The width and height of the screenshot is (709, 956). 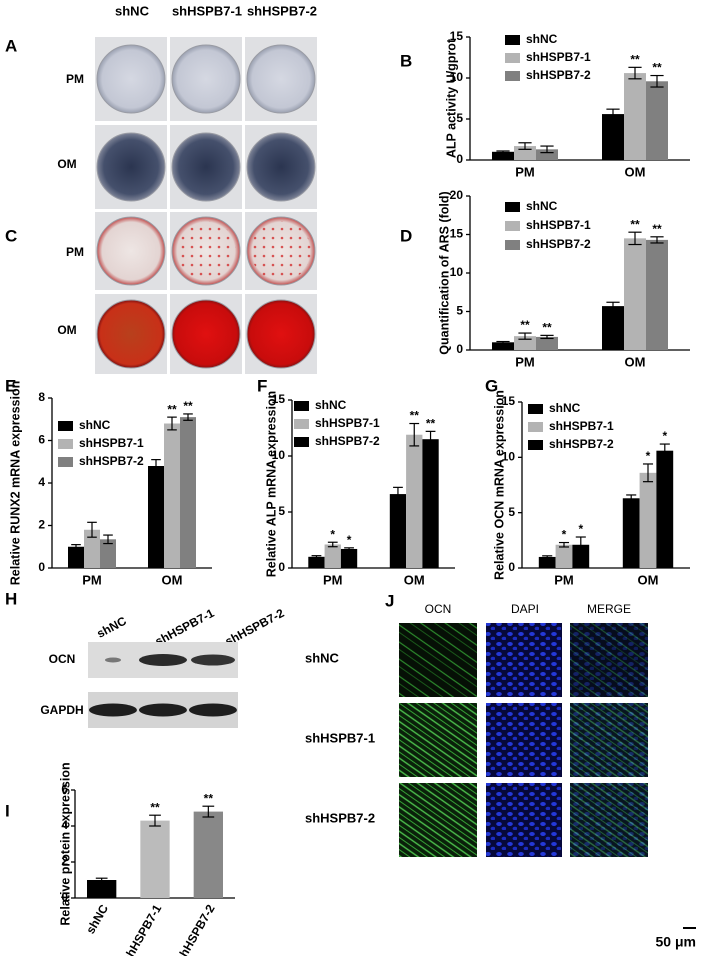 What do you see at coordinates (609, 609) in the screenshot?
I see `column-label: MERGE` at bounding box center [609, 609].